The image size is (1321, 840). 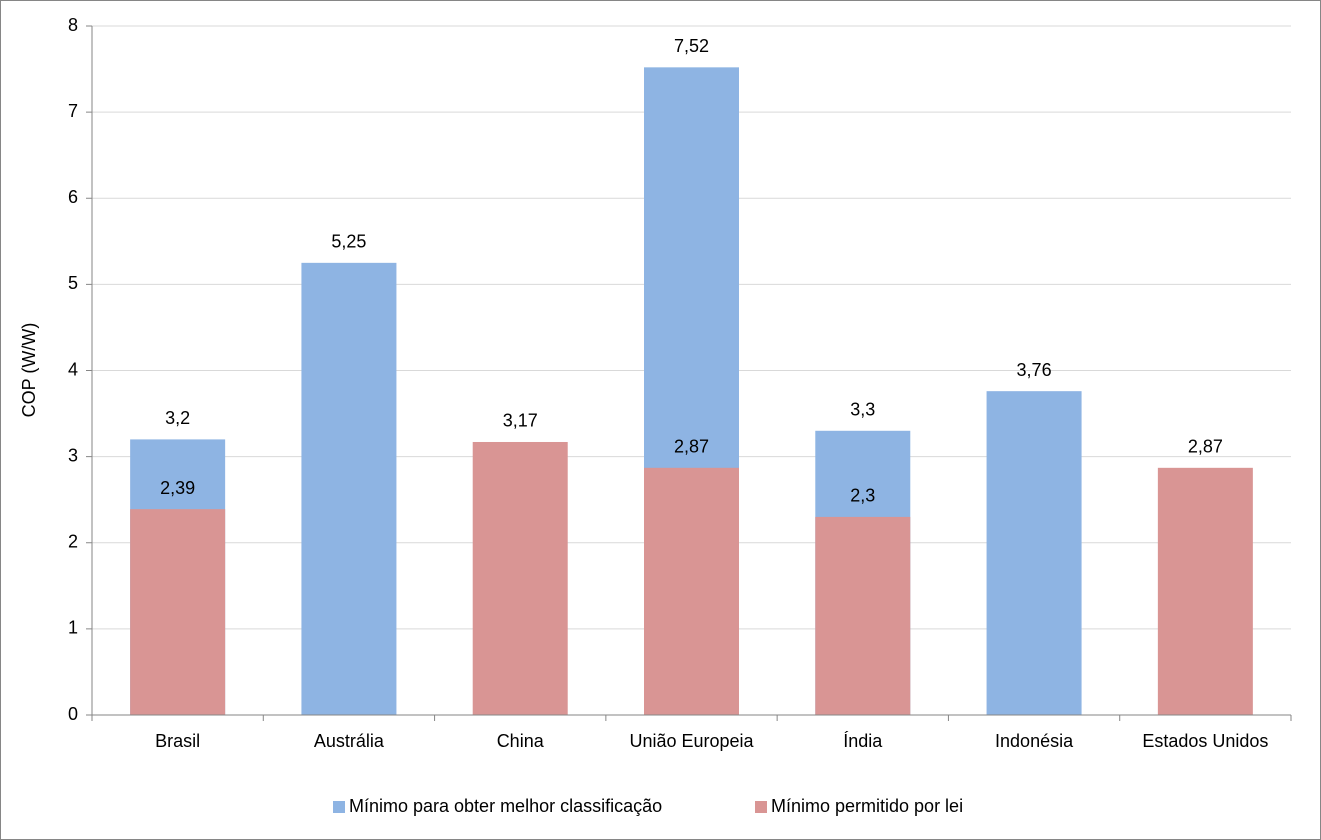 I want to click on x-tick-label: China, so click(x=521, y=741).